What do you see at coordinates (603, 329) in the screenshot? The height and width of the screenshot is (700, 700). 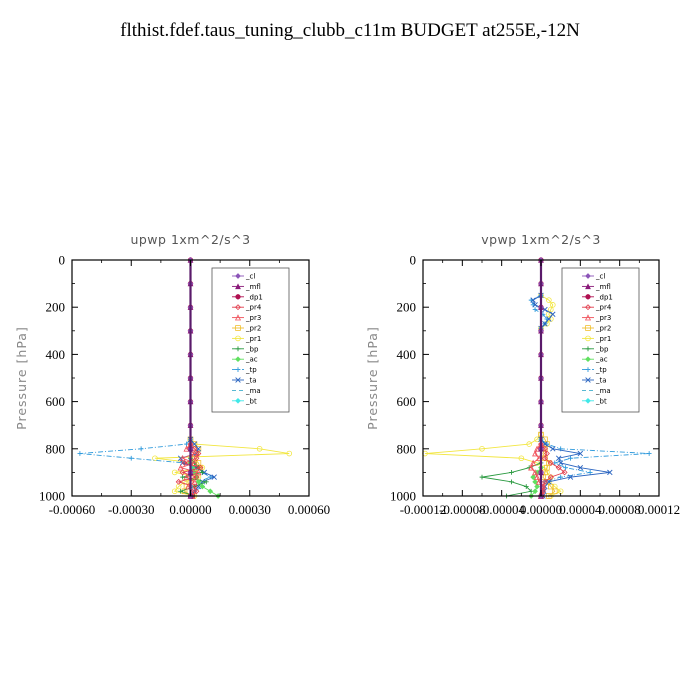 I see `legend-label: _pr2` at bounding box center [603, 329].